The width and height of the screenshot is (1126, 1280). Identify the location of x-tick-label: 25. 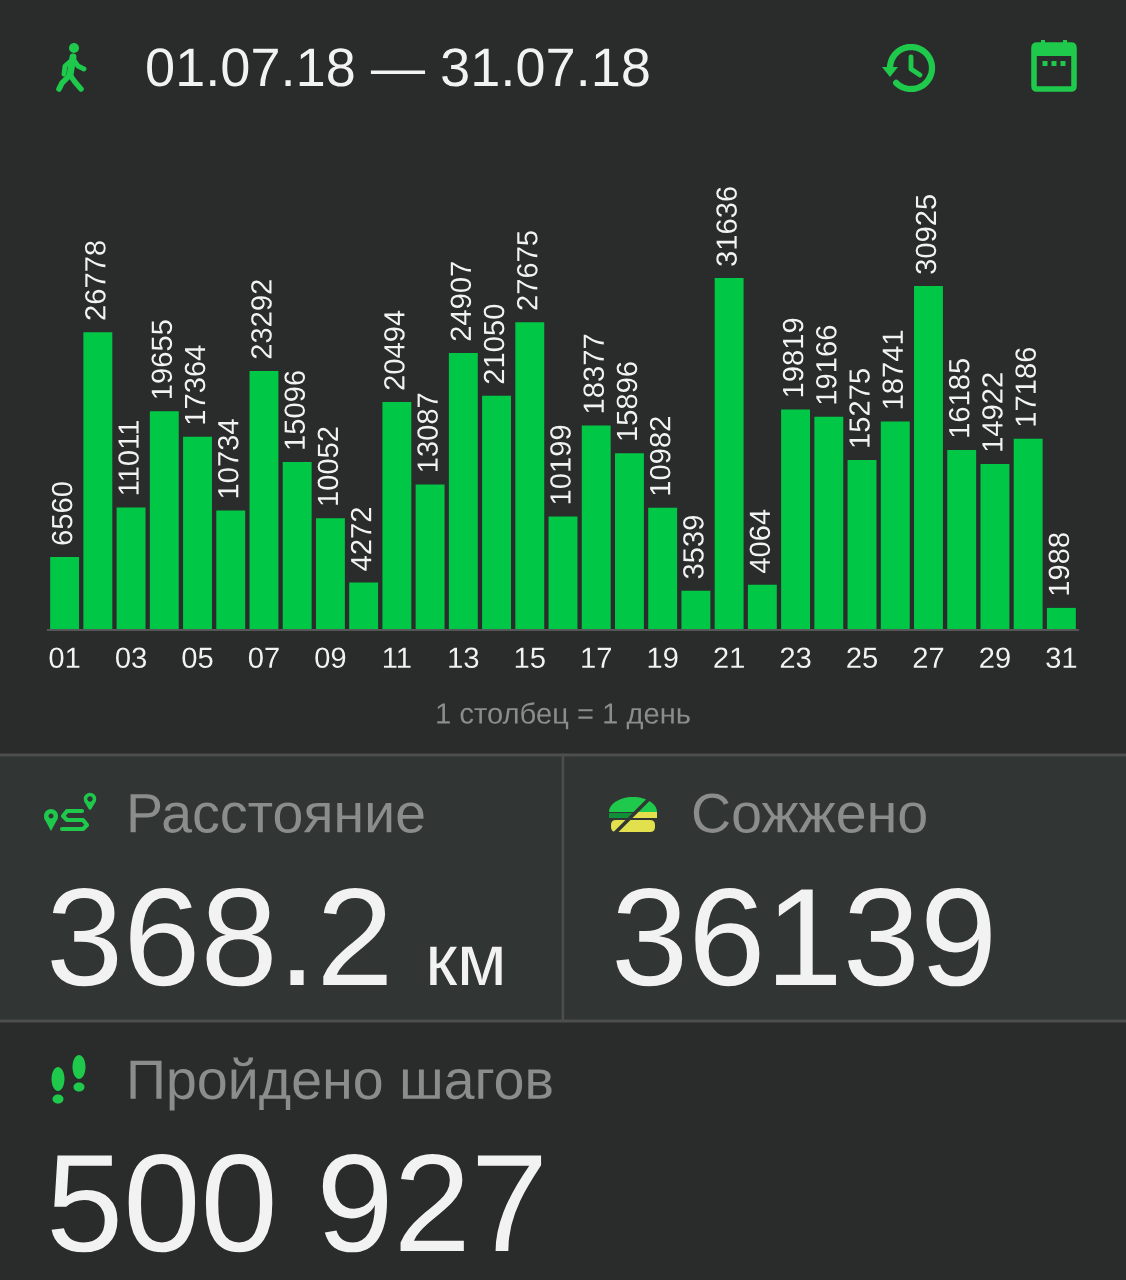
(862, 658).